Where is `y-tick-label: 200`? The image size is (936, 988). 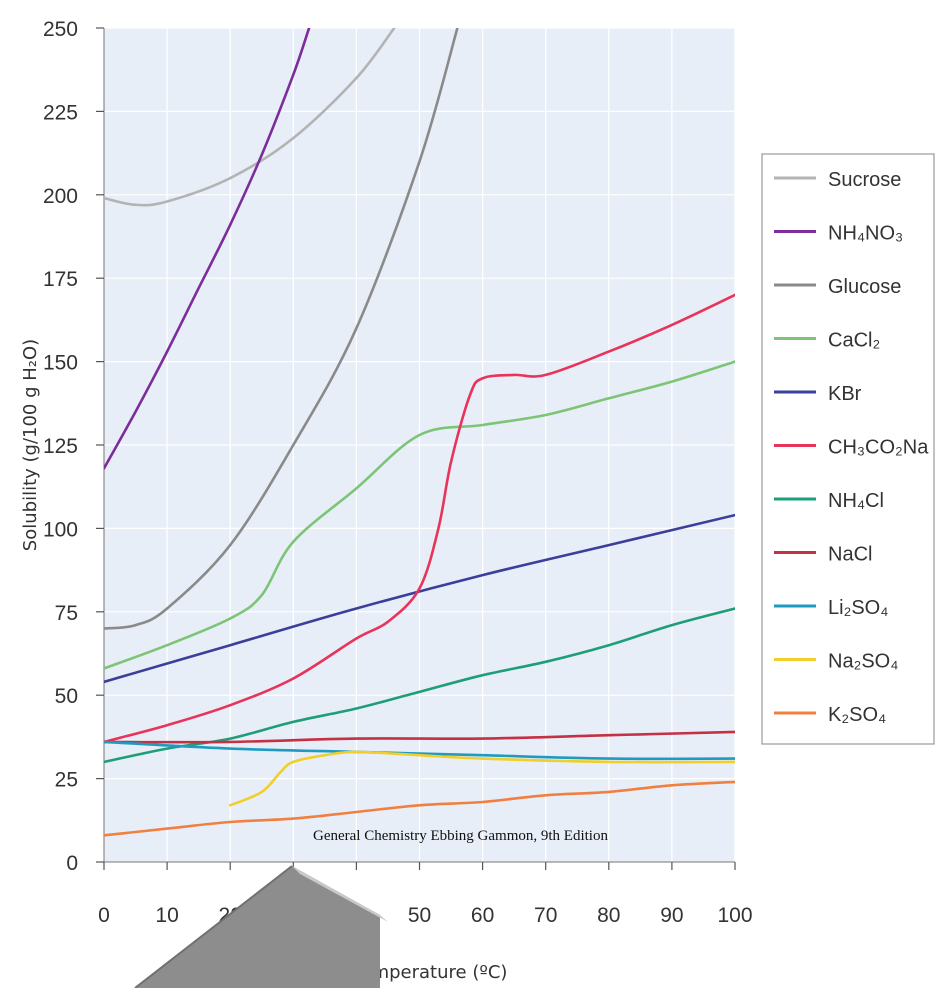
y-tick-label: 200 is located at coordinates (60, 196).